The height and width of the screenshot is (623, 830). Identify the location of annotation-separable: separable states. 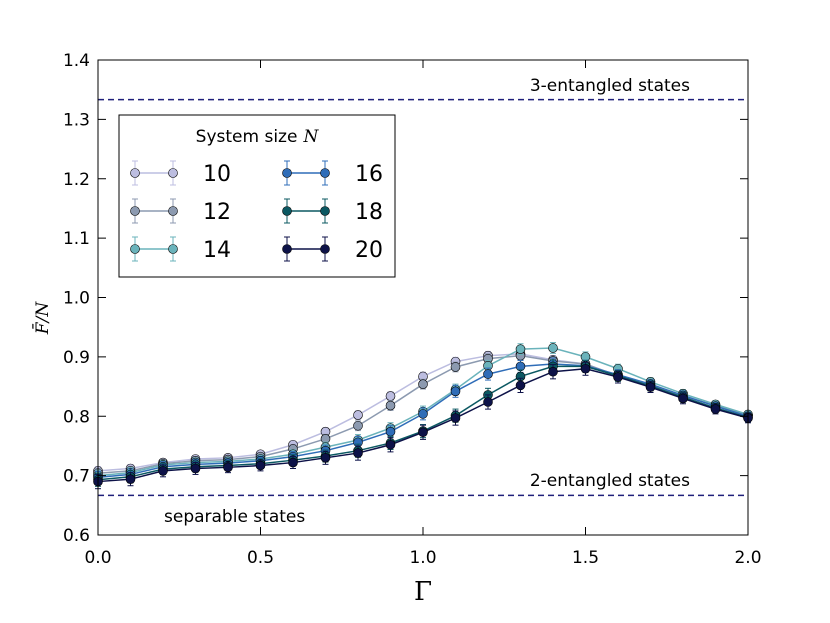
(234, 517).